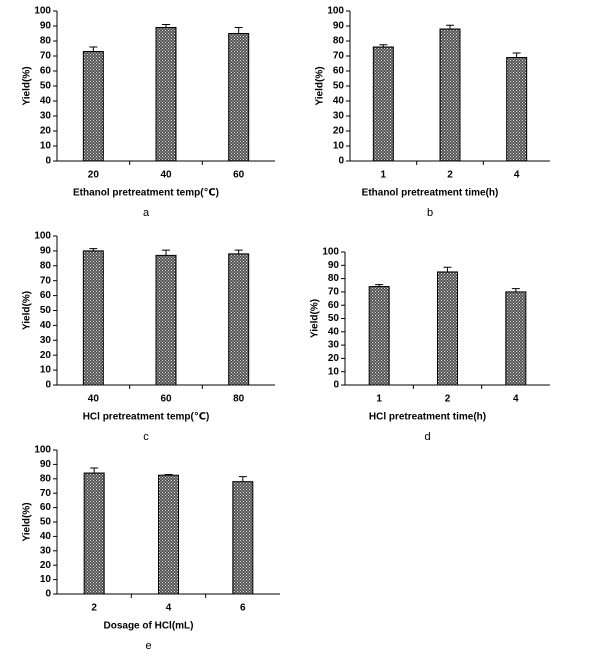  What do you see at coordinates (148, 646) in the screenshot?
I see `panel-caption: e` at bounding box center [148, 646].